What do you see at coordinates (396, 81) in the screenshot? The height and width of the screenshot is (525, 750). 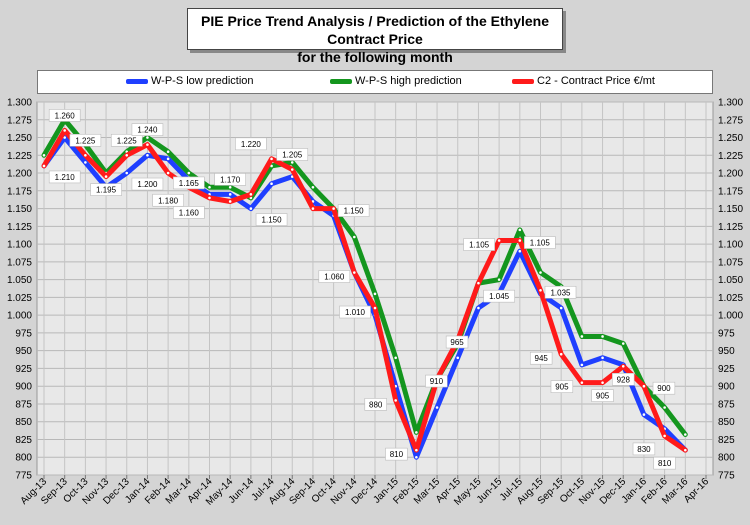 I see `legend-item-high: W-P-S high prediction` at bounding box center [396, 81].